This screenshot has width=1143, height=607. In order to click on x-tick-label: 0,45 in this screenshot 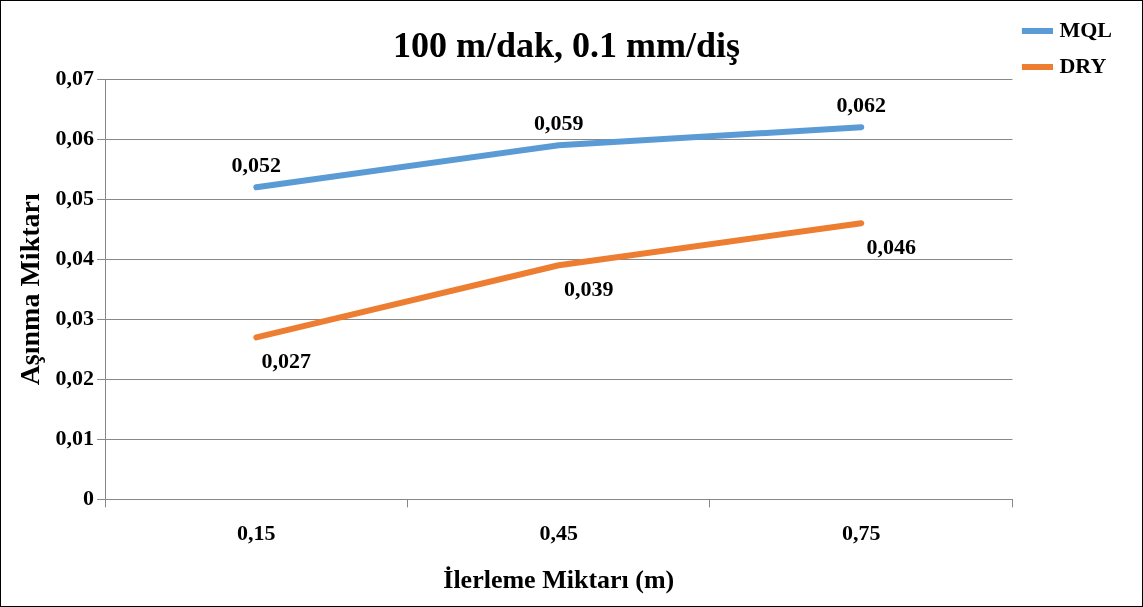, I will do `click(559, 533)`.